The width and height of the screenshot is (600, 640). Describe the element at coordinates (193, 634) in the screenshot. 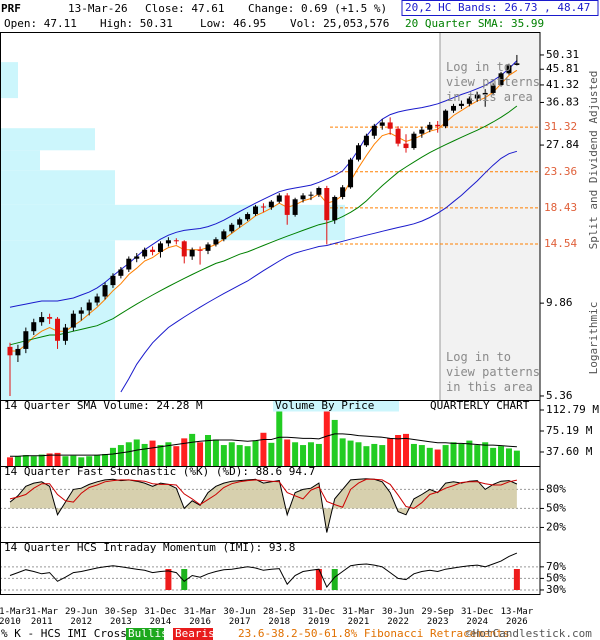

I see `bearish-bg` at that location.